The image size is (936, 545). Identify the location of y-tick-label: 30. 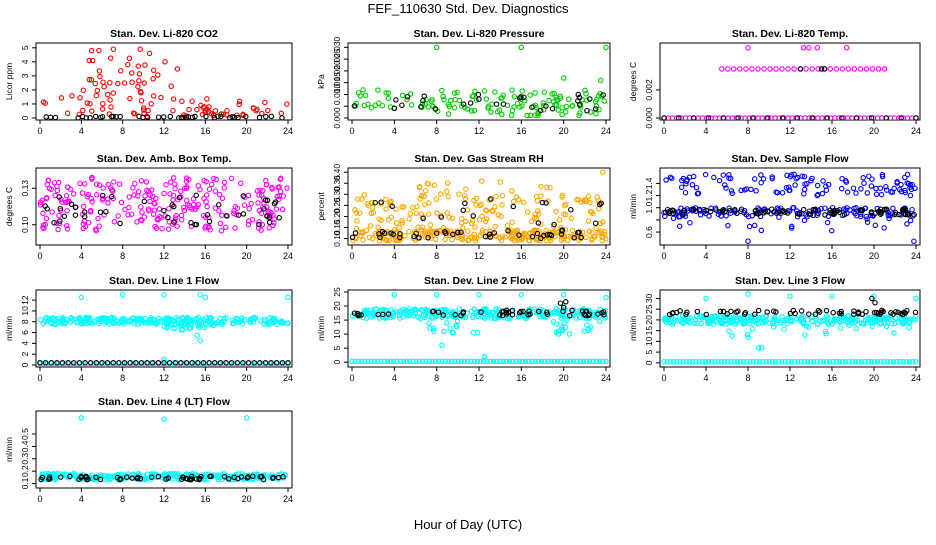
(649, 298).